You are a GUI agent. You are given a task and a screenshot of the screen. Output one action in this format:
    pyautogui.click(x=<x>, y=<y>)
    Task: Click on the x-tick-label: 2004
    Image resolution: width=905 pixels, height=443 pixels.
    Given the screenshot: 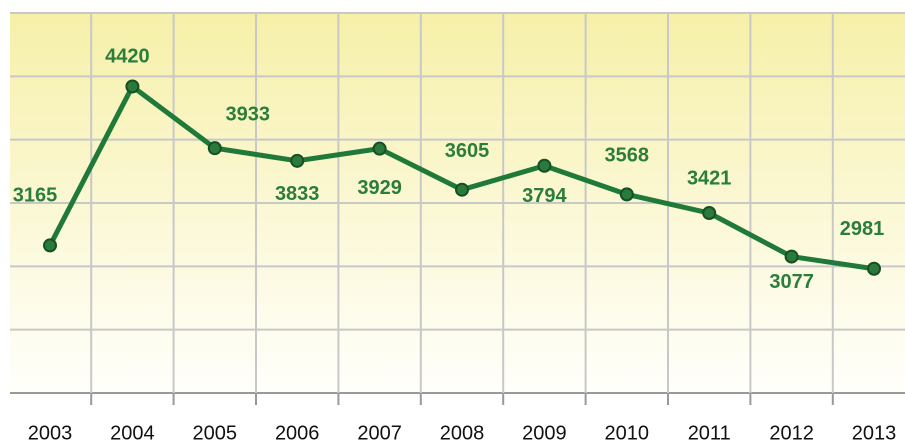 What is the action you would take?
    pyautogui.click(x=132, y=432)
    